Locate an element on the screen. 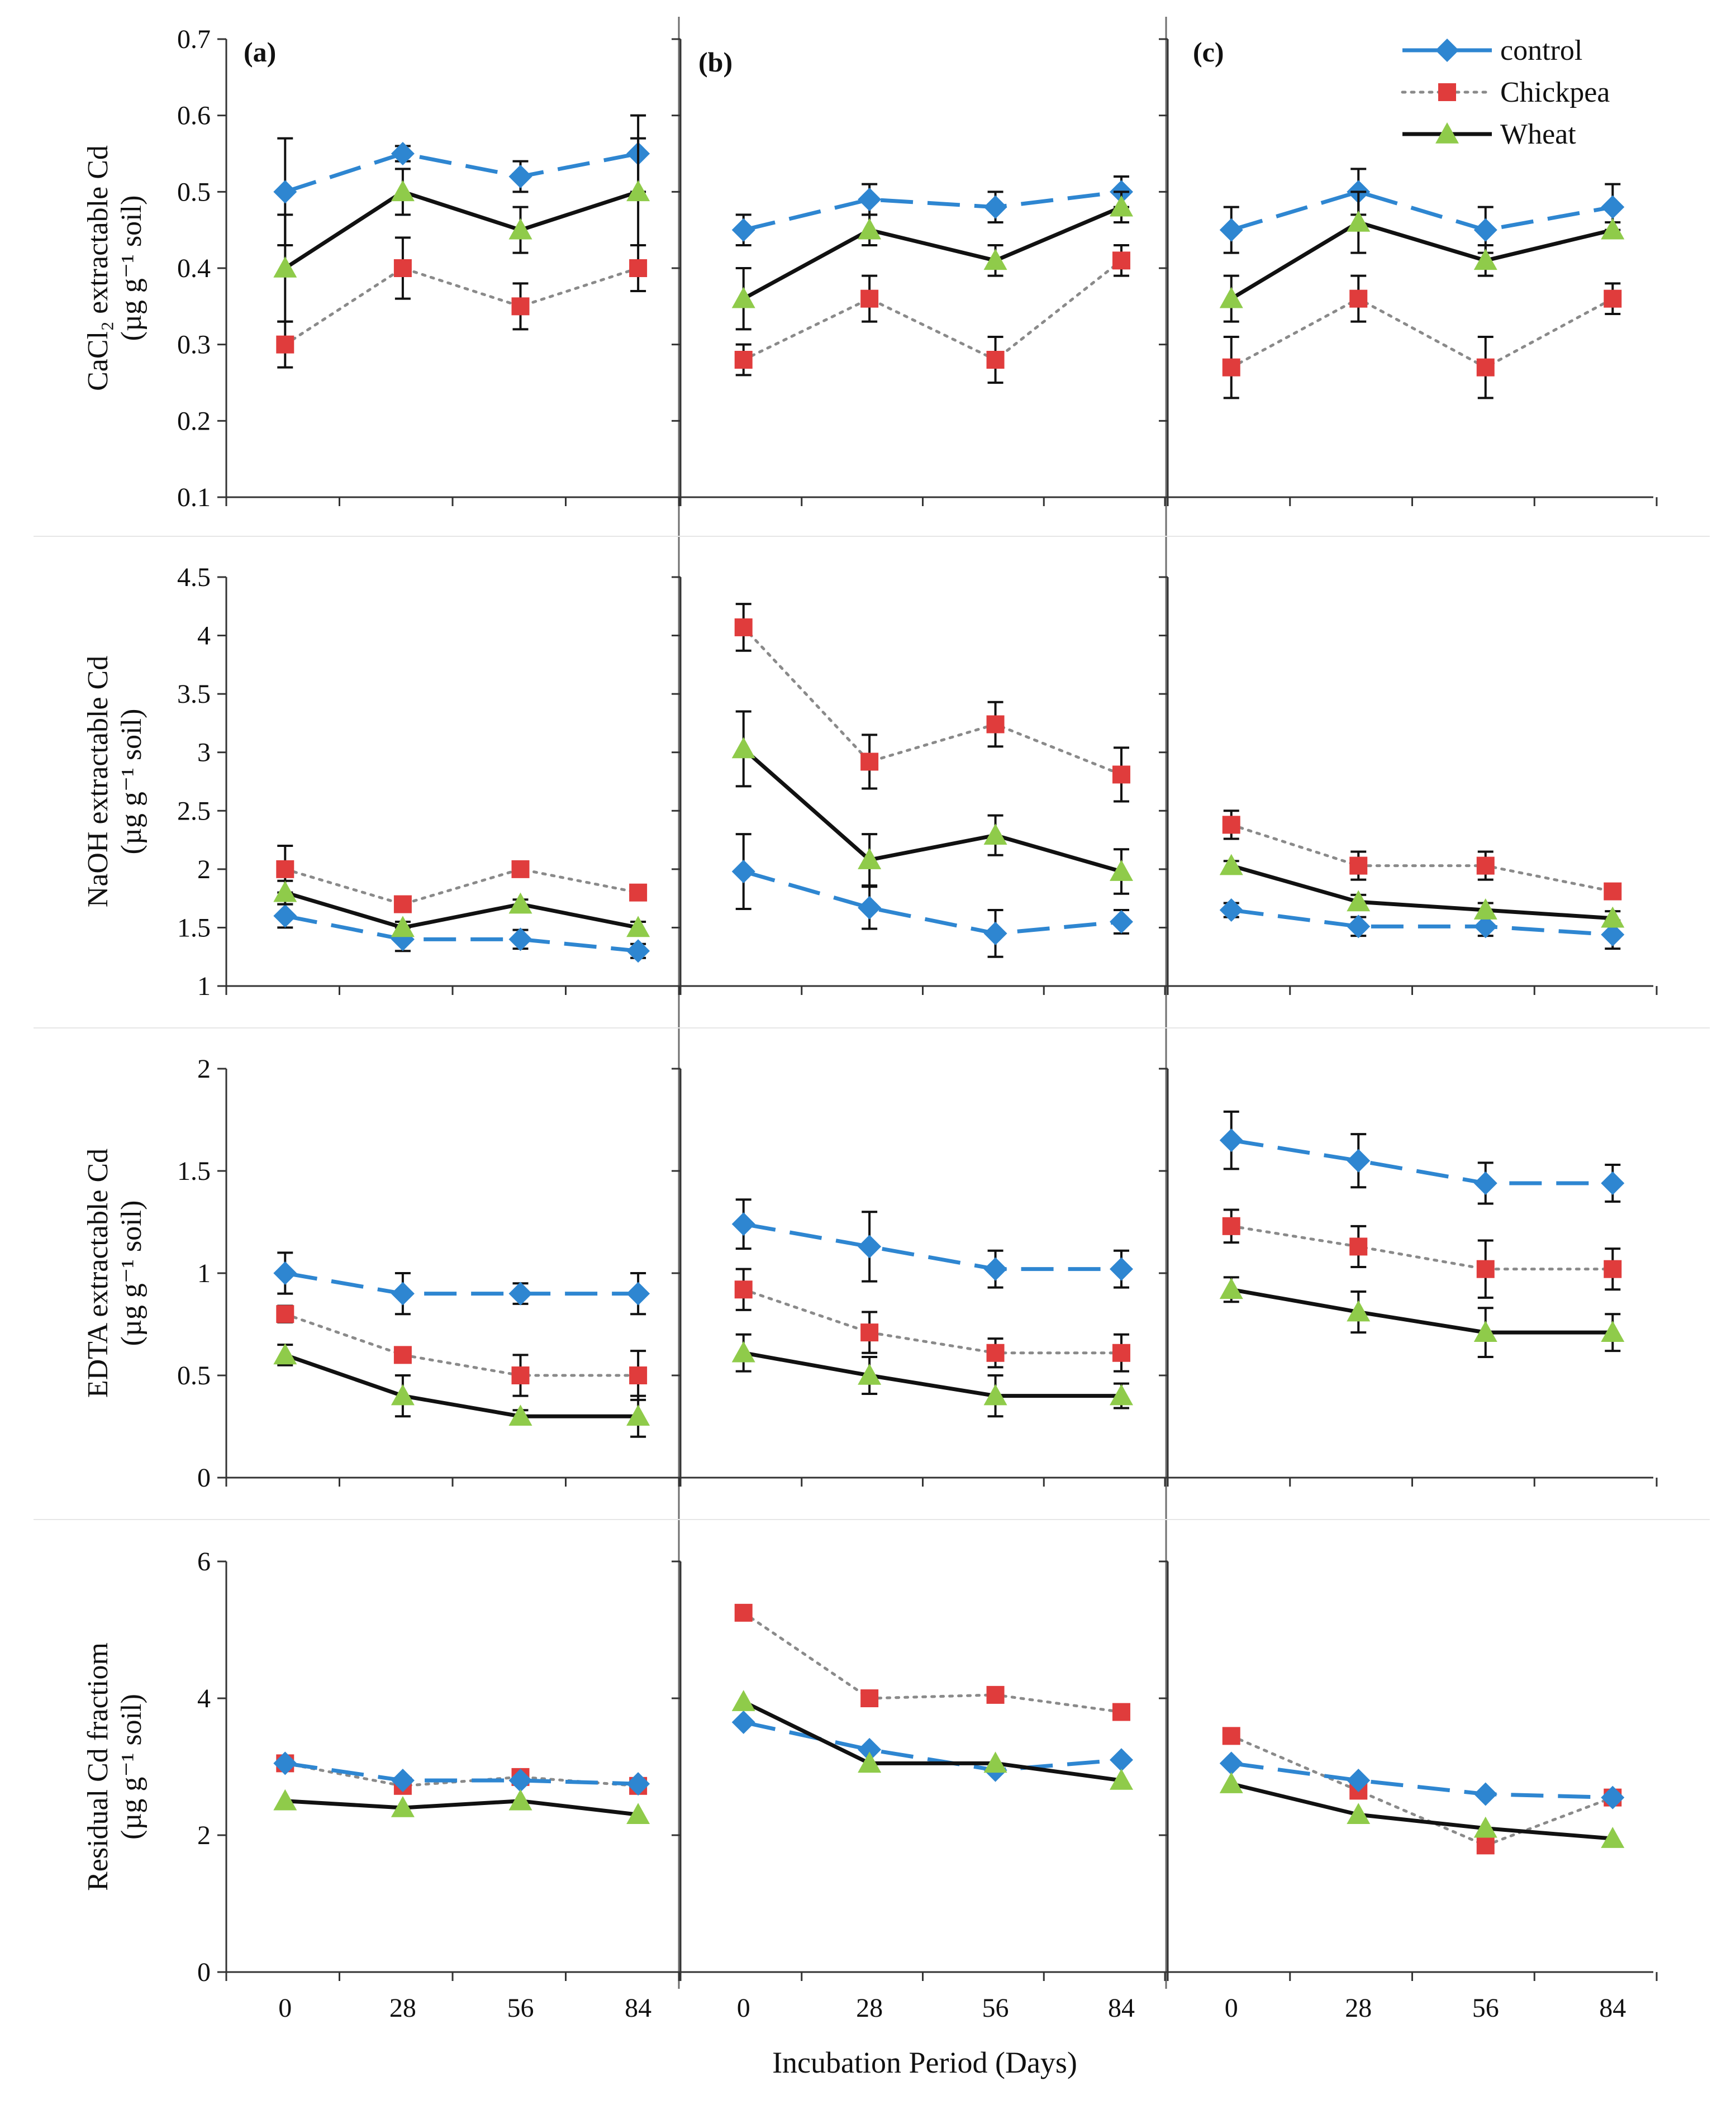 Image resolution: width=1736 pixels, height=2124 pixels. panel-r2-c0: 0 0.5 1 1.5 2 is located at coordinates (428, 1273).